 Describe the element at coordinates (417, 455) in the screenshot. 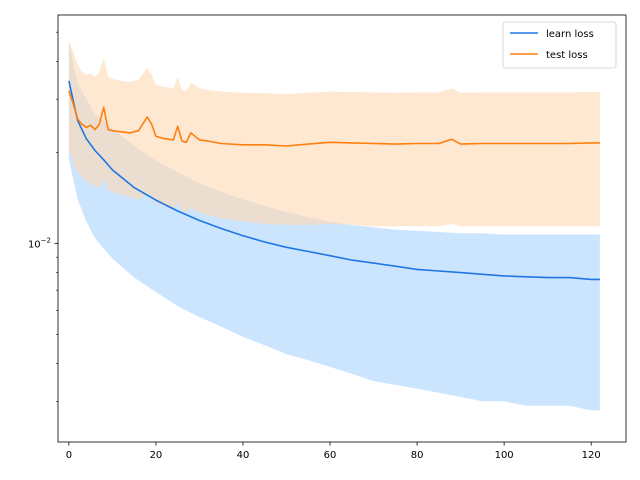

I see `x-tick-label: 80` at that location.